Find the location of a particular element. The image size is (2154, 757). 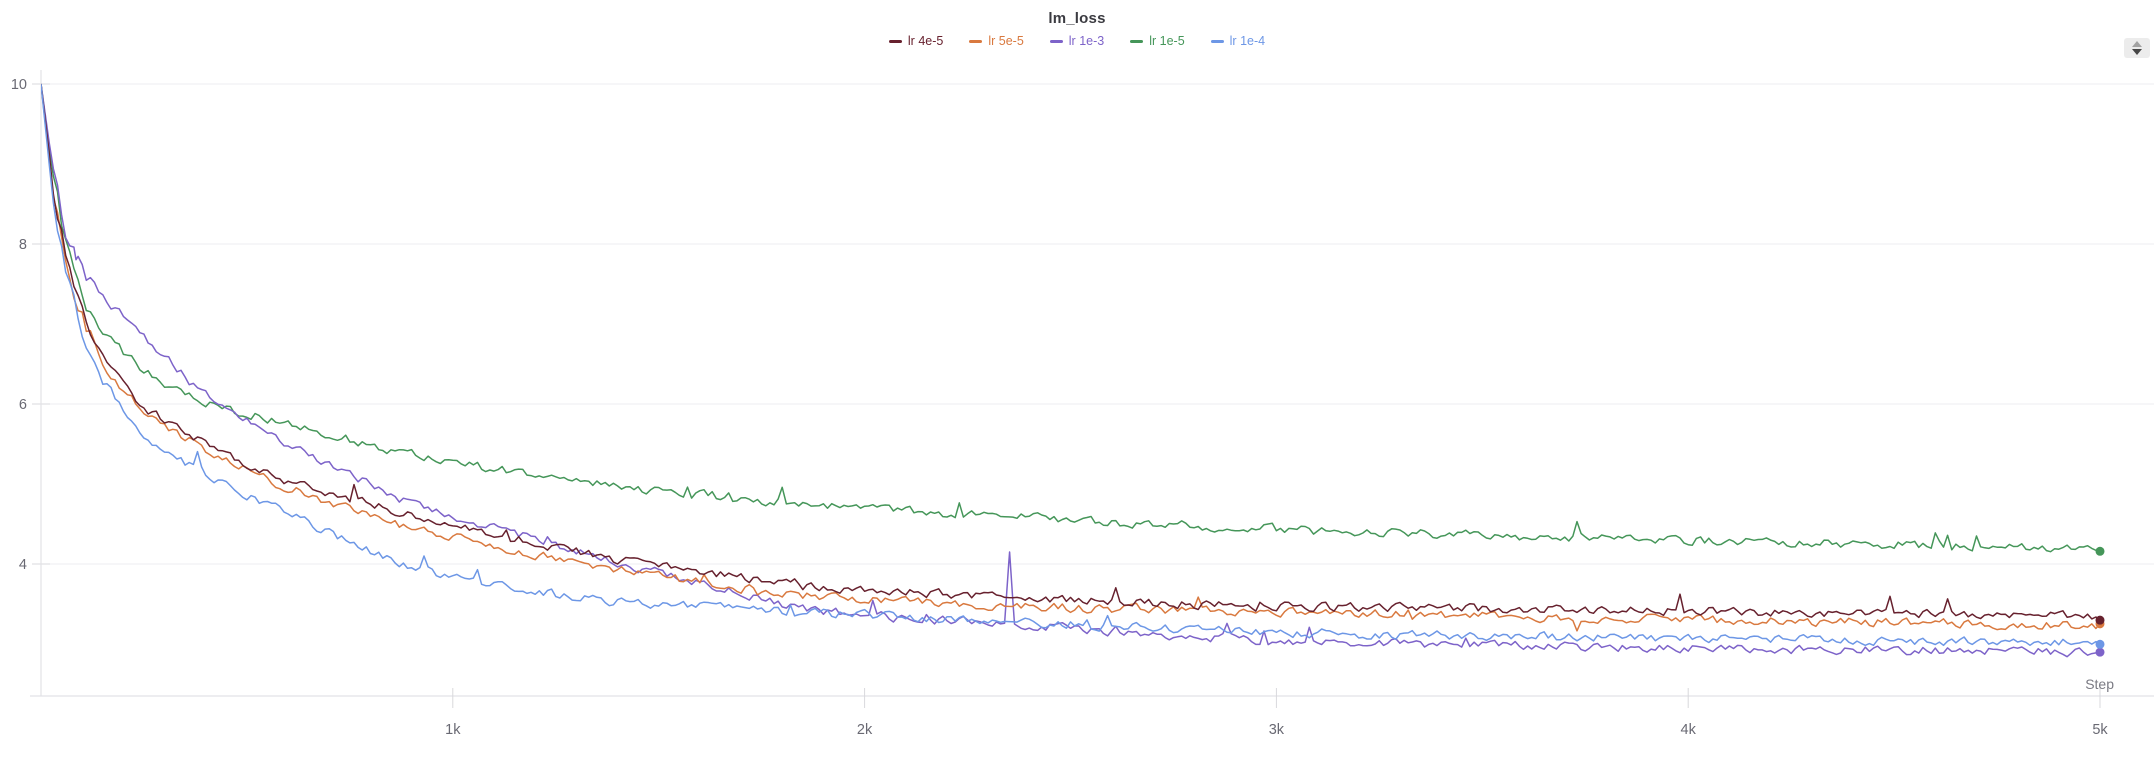

y-axis-tick-label: 6 is located at coordinates (23, 405).